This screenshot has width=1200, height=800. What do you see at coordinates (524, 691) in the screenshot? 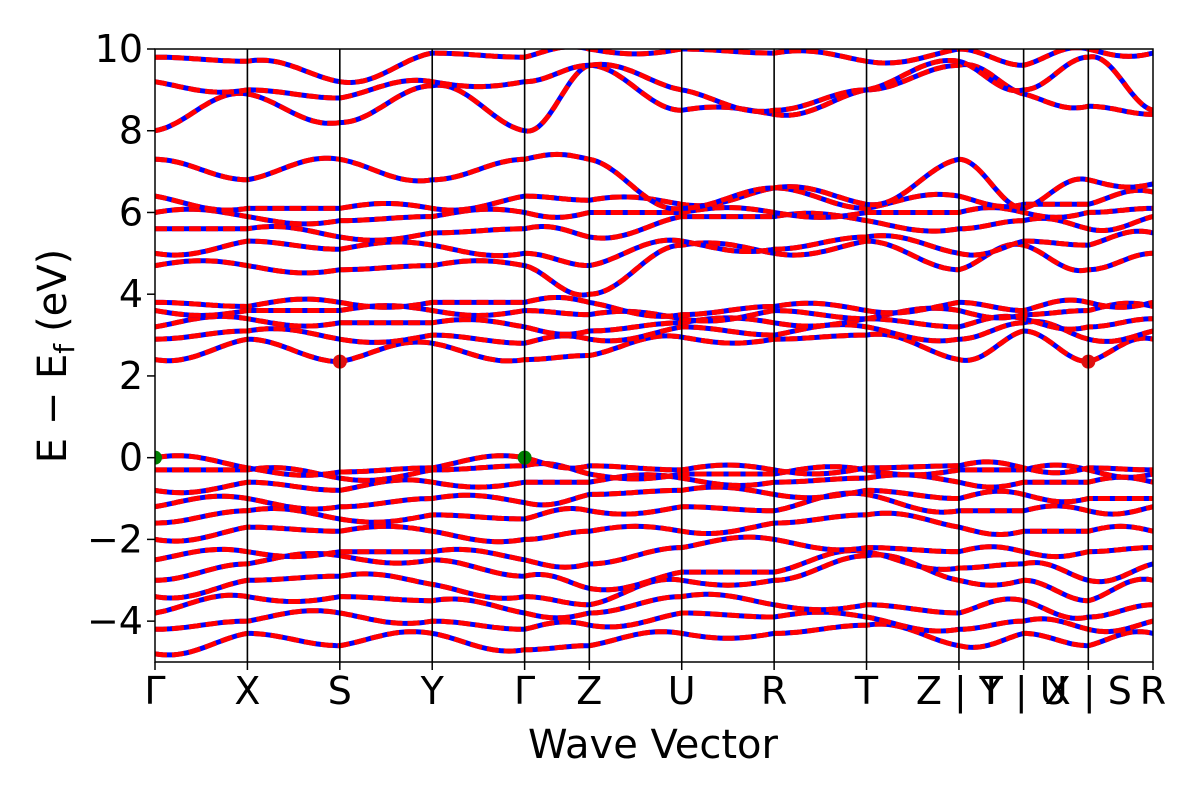
I see `x-tick-label-4: Γ` at bounding box center [524, 691].